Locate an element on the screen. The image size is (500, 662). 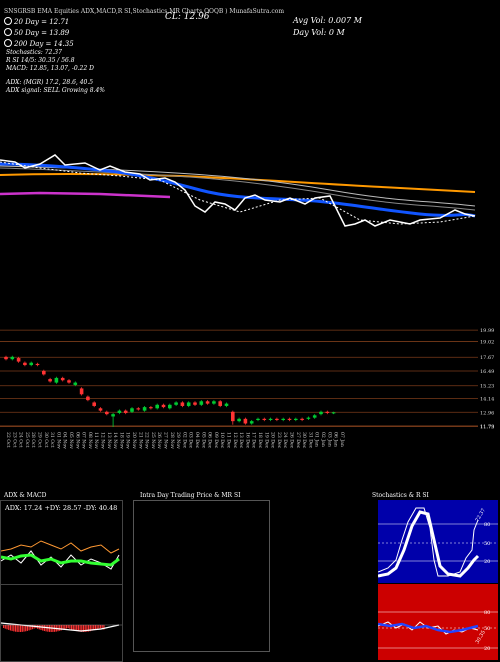
date-label: 28 Nov is located at coordinates (172, 440).